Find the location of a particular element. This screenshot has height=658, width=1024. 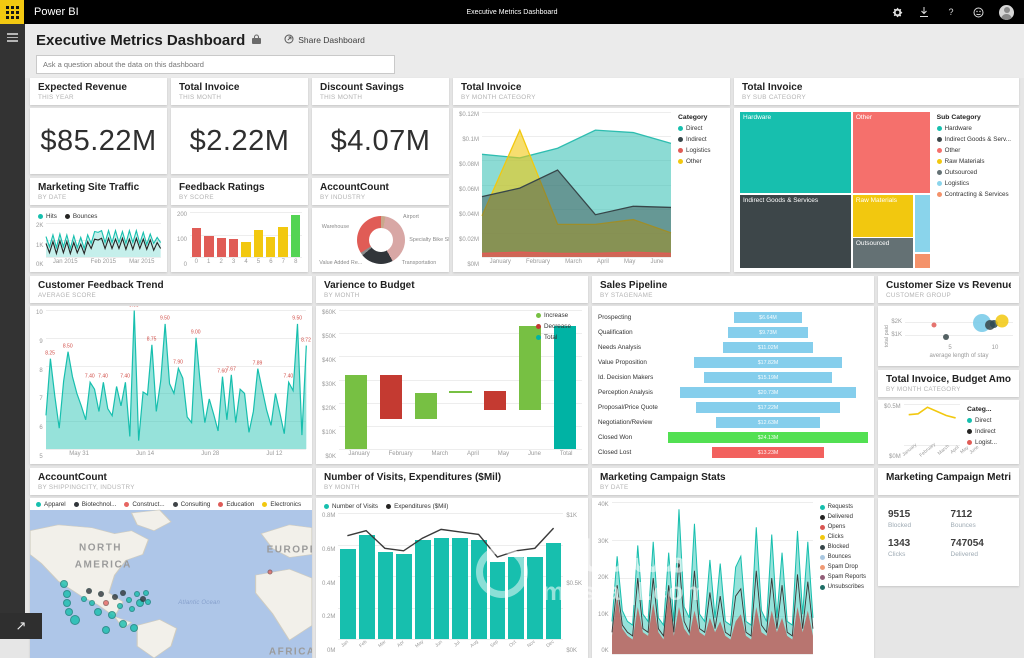

legend-item: Raw Materials is located at coordinates (960, 161).